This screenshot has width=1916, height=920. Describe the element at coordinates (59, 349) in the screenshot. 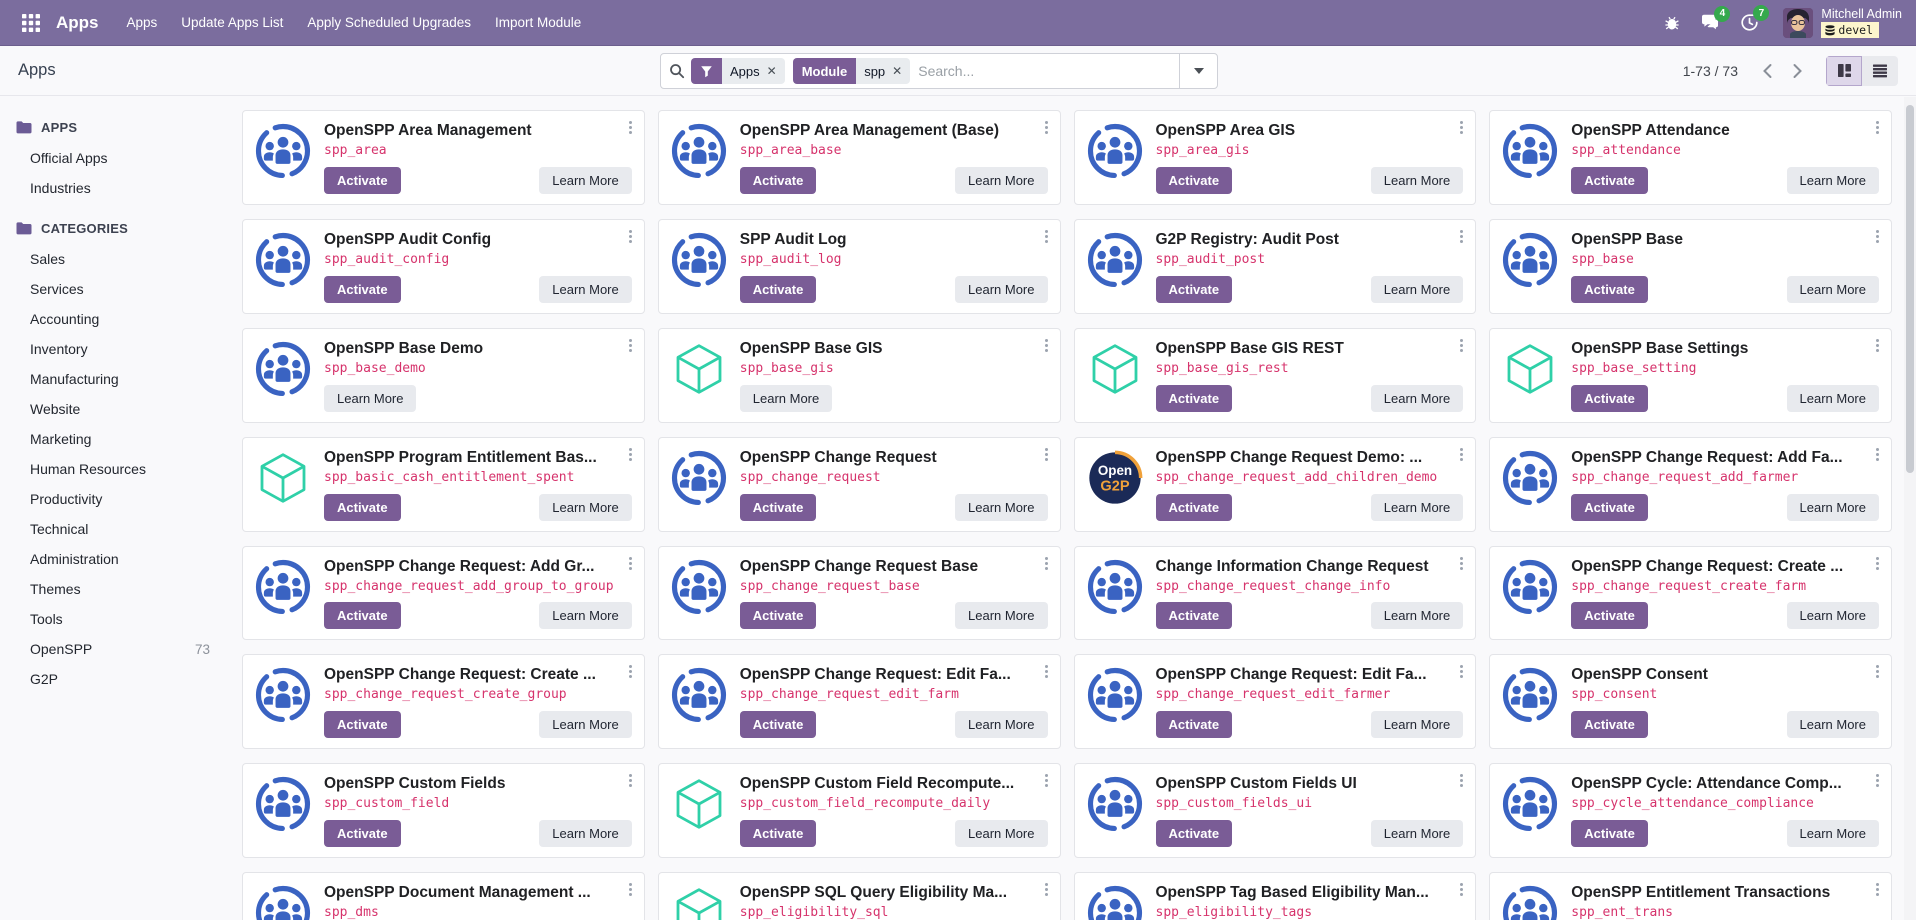

I see `sidebar-item-inventory: Inventory` at that location.